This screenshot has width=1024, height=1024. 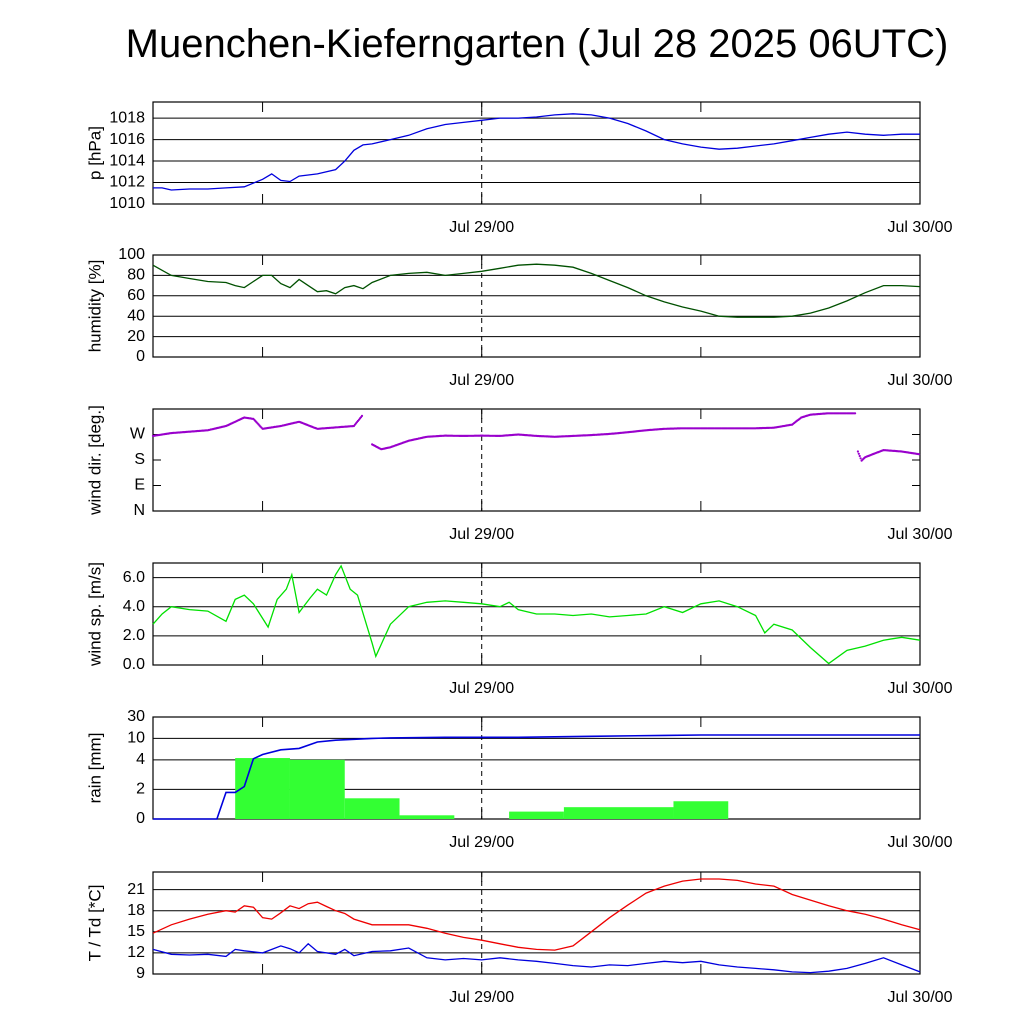 What do you see at coordinates (127, 139) in the screenshot?
I see `y-tick-label: 1016` at bounding box center [127, 139].